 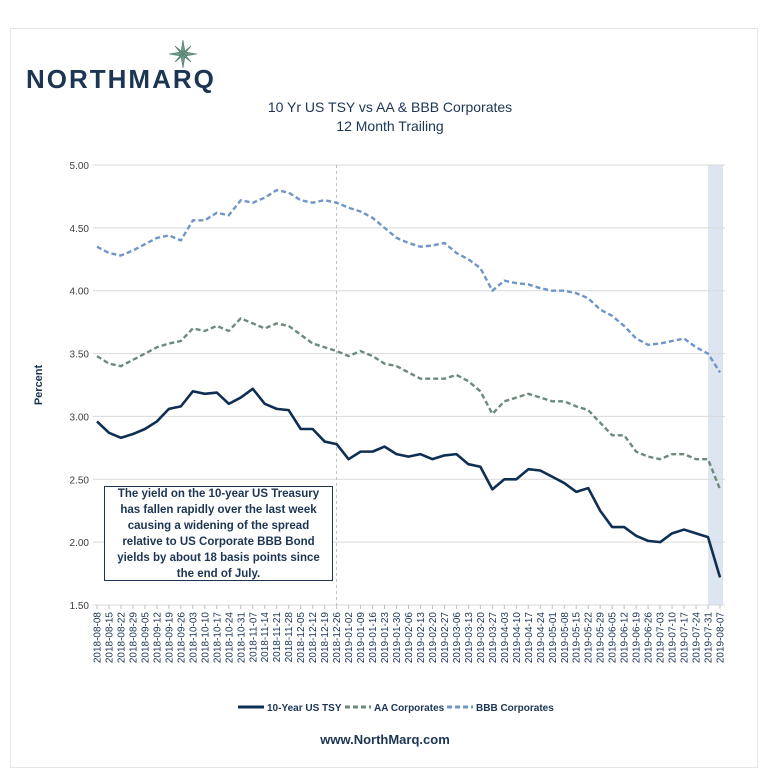 I want to click on legend-label: 10-Year US TSY, so click(x=304, y=708).